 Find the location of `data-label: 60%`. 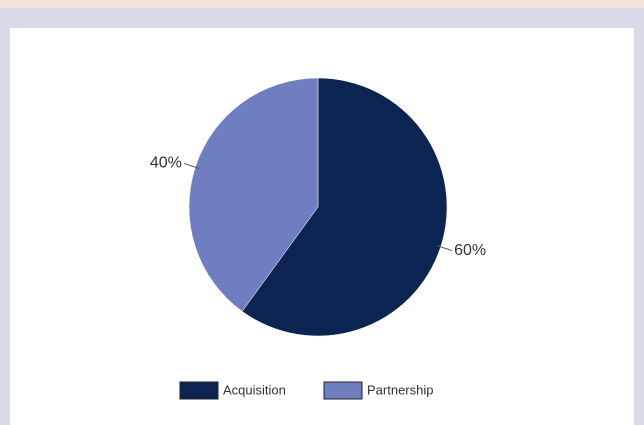

data-label: 60% is located at coordinates (470, 250).